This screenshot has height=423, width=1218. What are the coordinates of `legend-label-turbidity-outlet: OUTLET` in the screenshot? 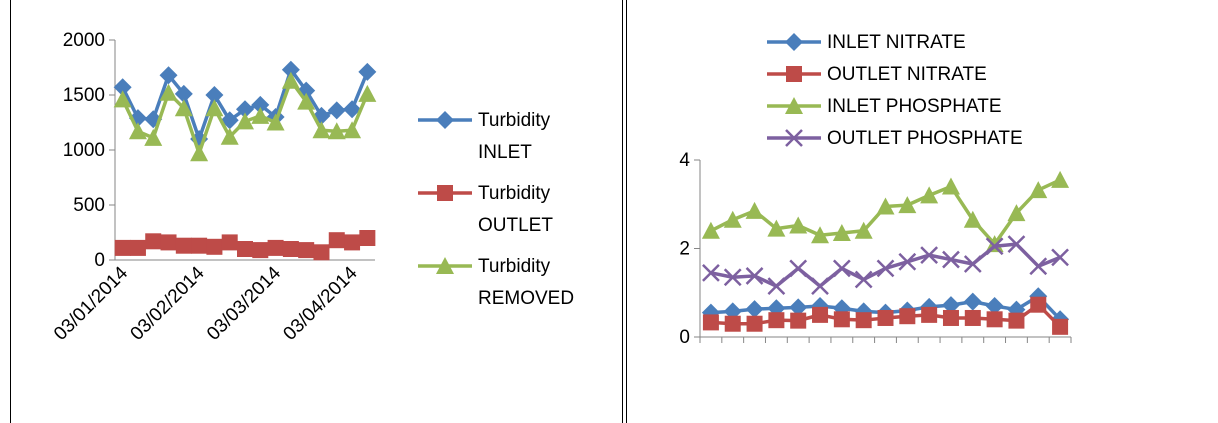 It's located at (515, 225).